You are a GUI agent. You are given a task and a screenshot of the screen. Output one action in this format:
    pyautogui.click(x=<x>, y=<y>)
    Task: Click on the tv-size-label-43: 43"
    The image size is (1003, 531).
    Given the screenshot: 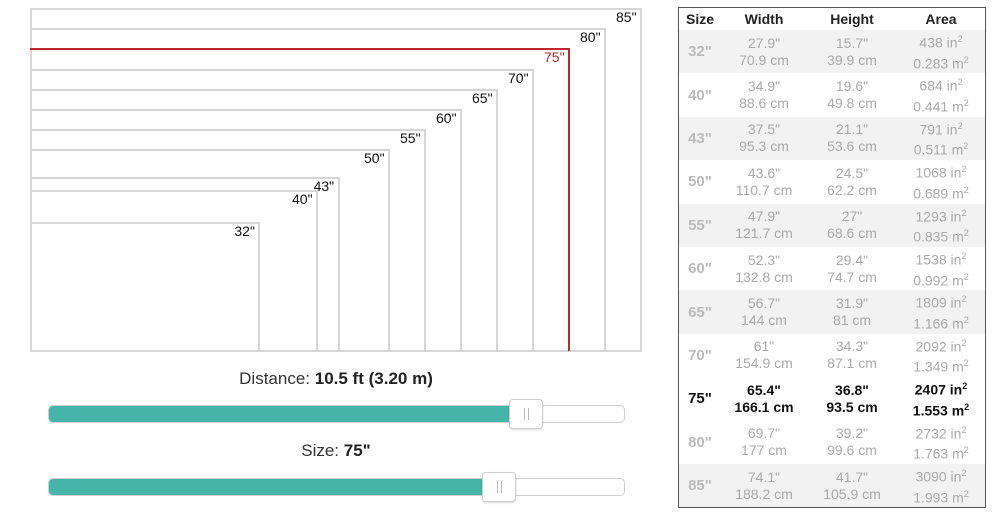 What is the action you would take?
    pyautogui.click(x=324, y=186)
    